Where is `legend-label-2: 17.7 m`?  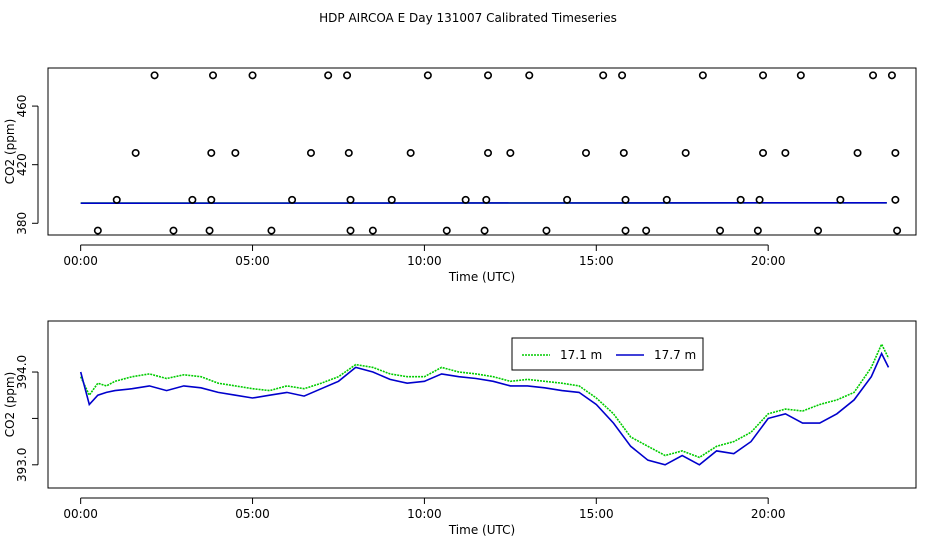
legend-label-2: 17.7 m is located at coordinates (675, 355).